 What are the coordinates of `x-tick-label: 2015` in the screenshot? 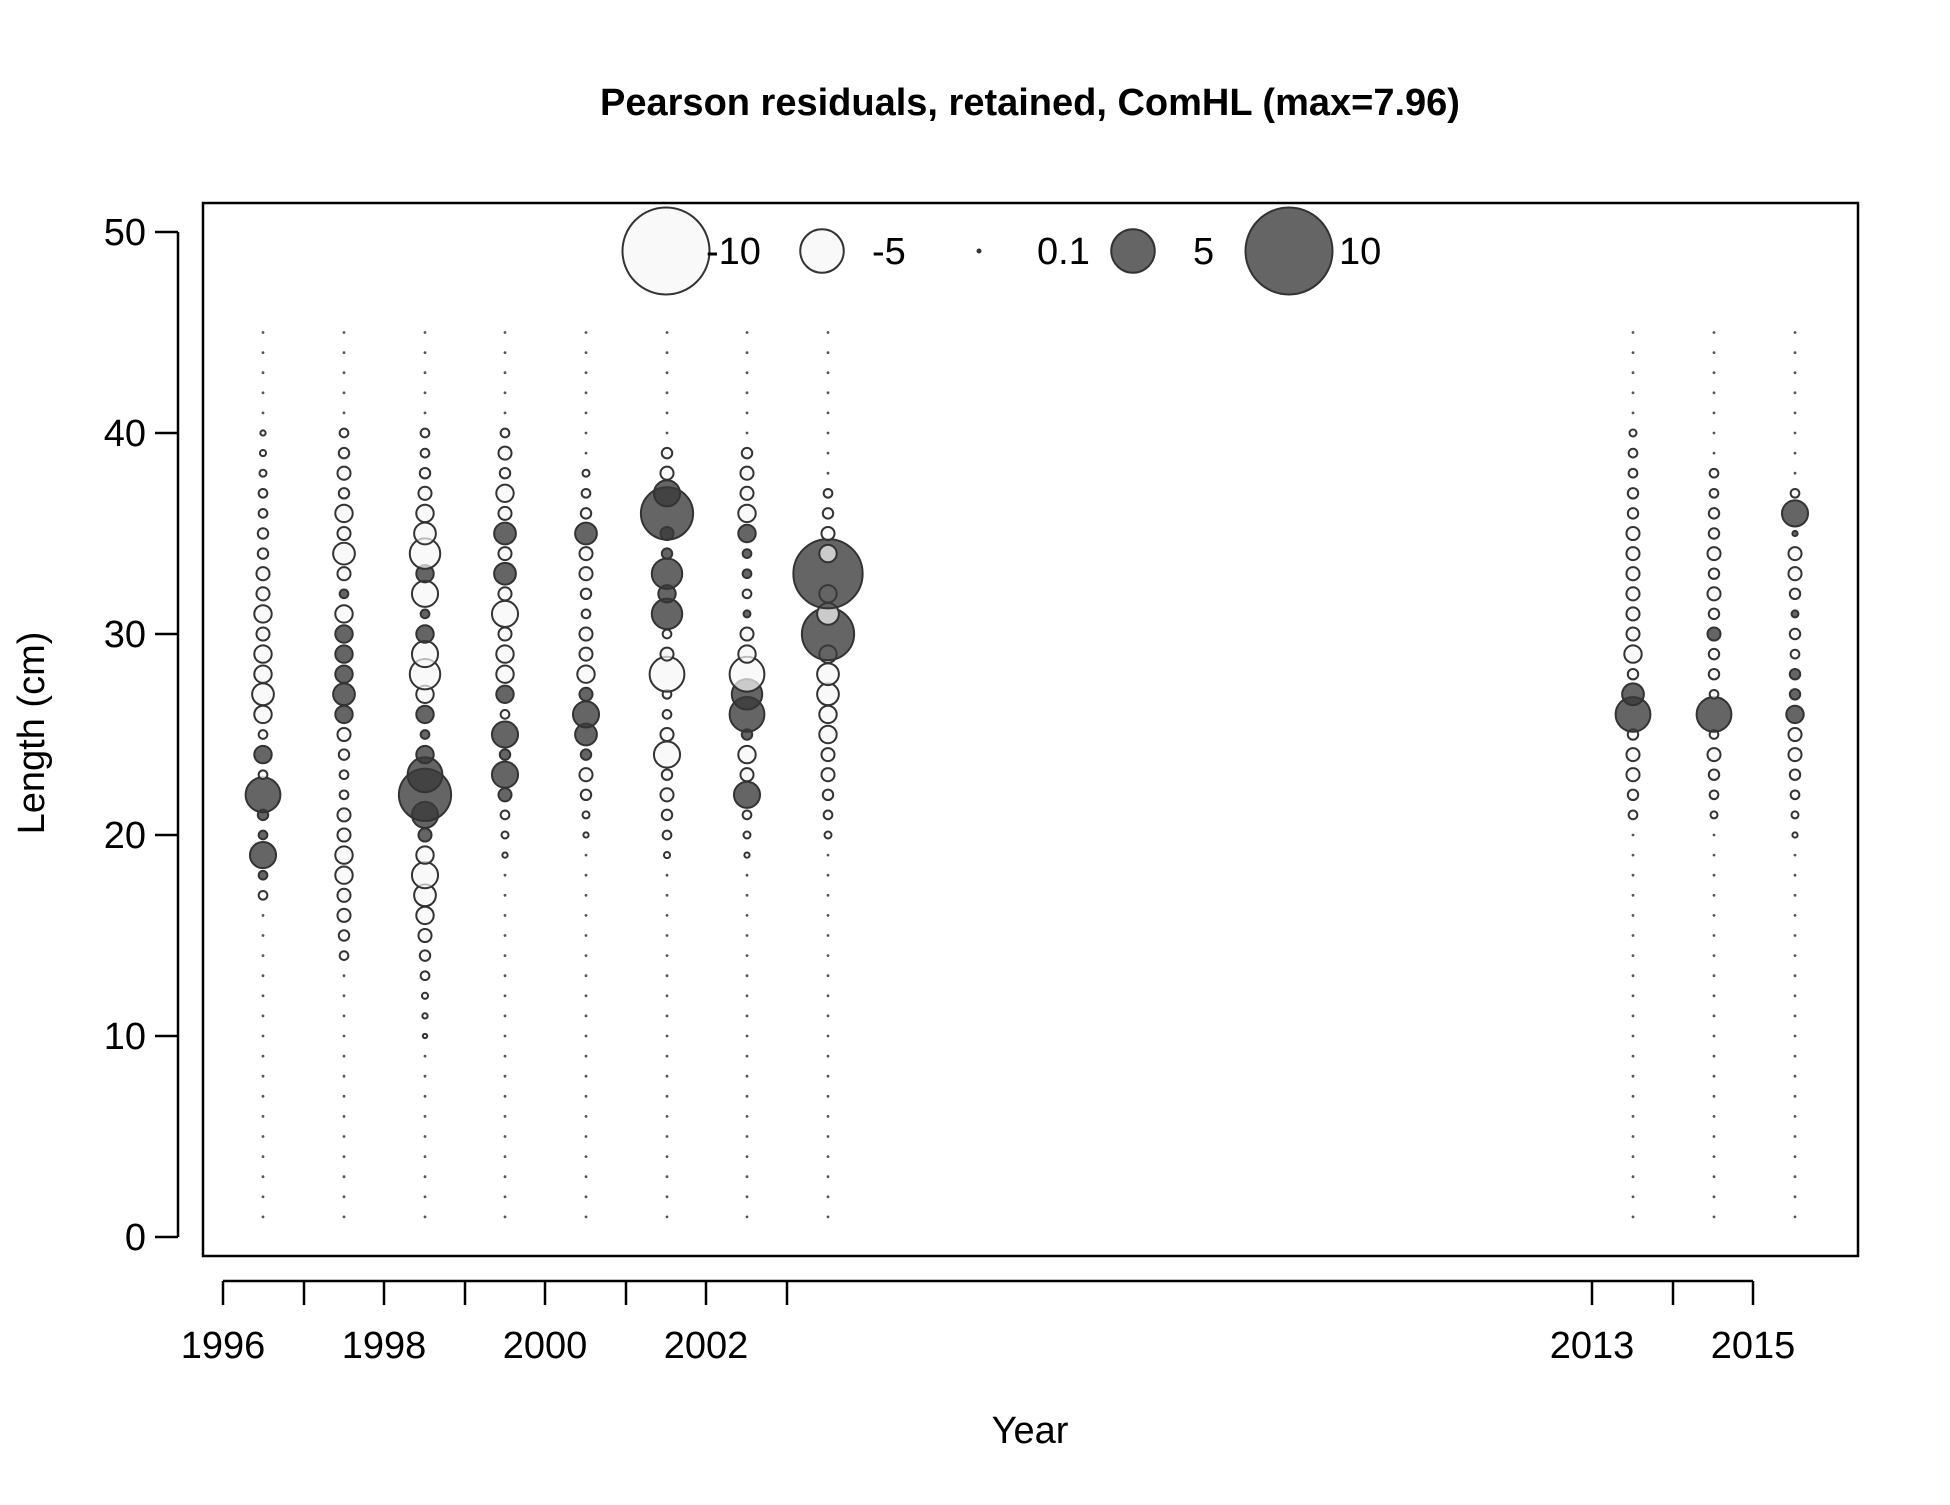 It's located at (1753, 1346).